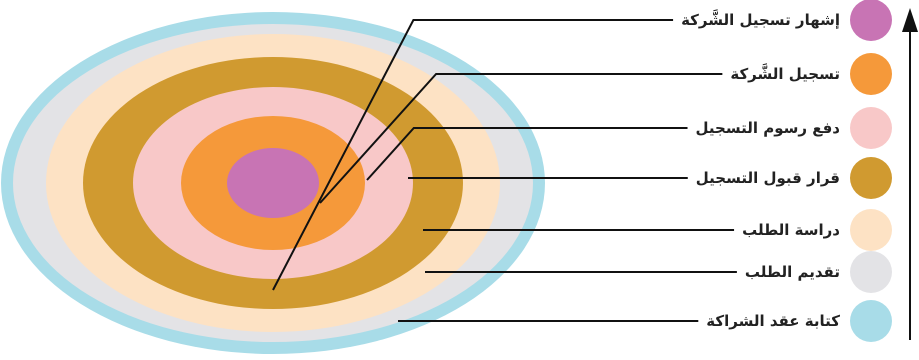 This screenshot has height=360, width=919. I want to click on stage-label-6: تقديم الطلب, so click(792, 272).